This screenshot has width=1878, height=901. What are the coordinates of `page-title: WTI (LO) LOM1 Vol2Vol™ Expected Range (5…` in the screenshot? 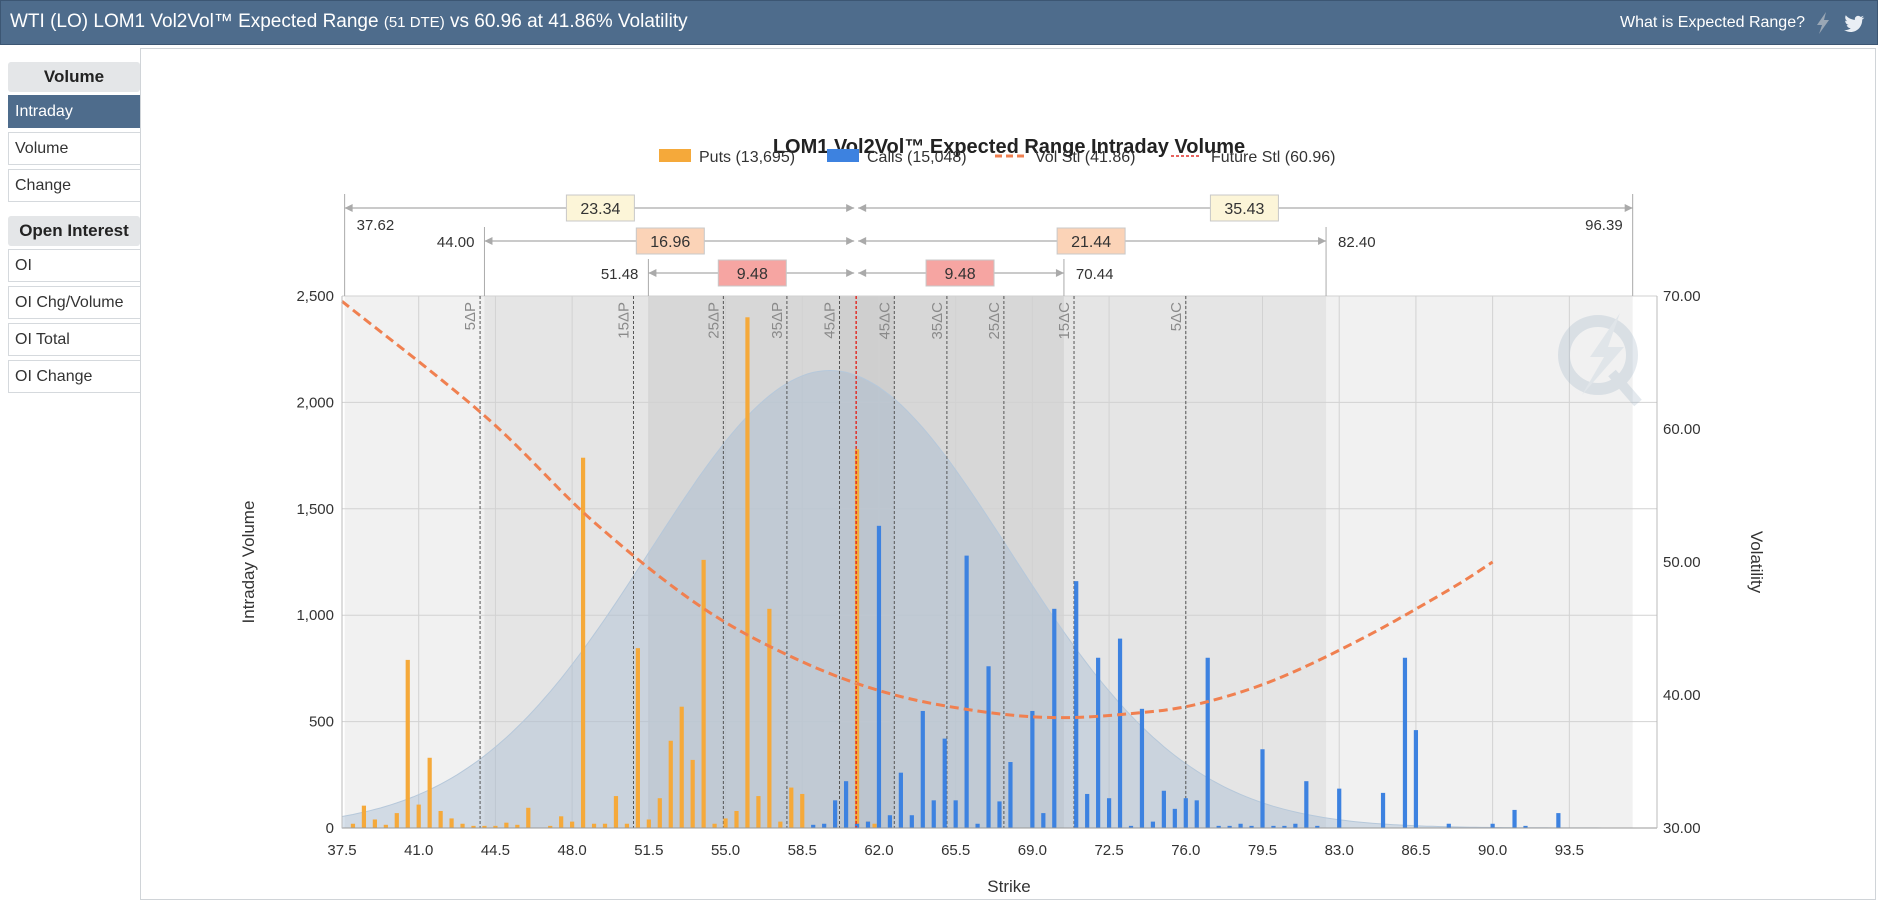 It's located at (349, 21).